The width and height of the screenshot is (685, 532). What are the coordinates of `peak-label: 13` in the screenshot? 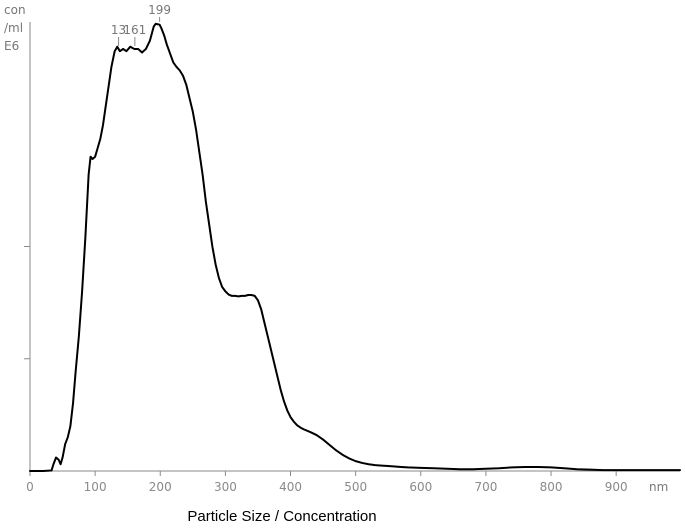 It's located at (118, 30).